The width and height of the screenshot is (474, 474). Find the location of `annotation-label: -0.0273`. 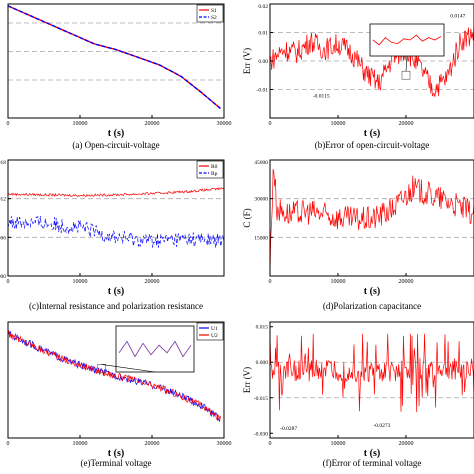

annotation-label: -0.0273 is located at coordinates (381, 426).